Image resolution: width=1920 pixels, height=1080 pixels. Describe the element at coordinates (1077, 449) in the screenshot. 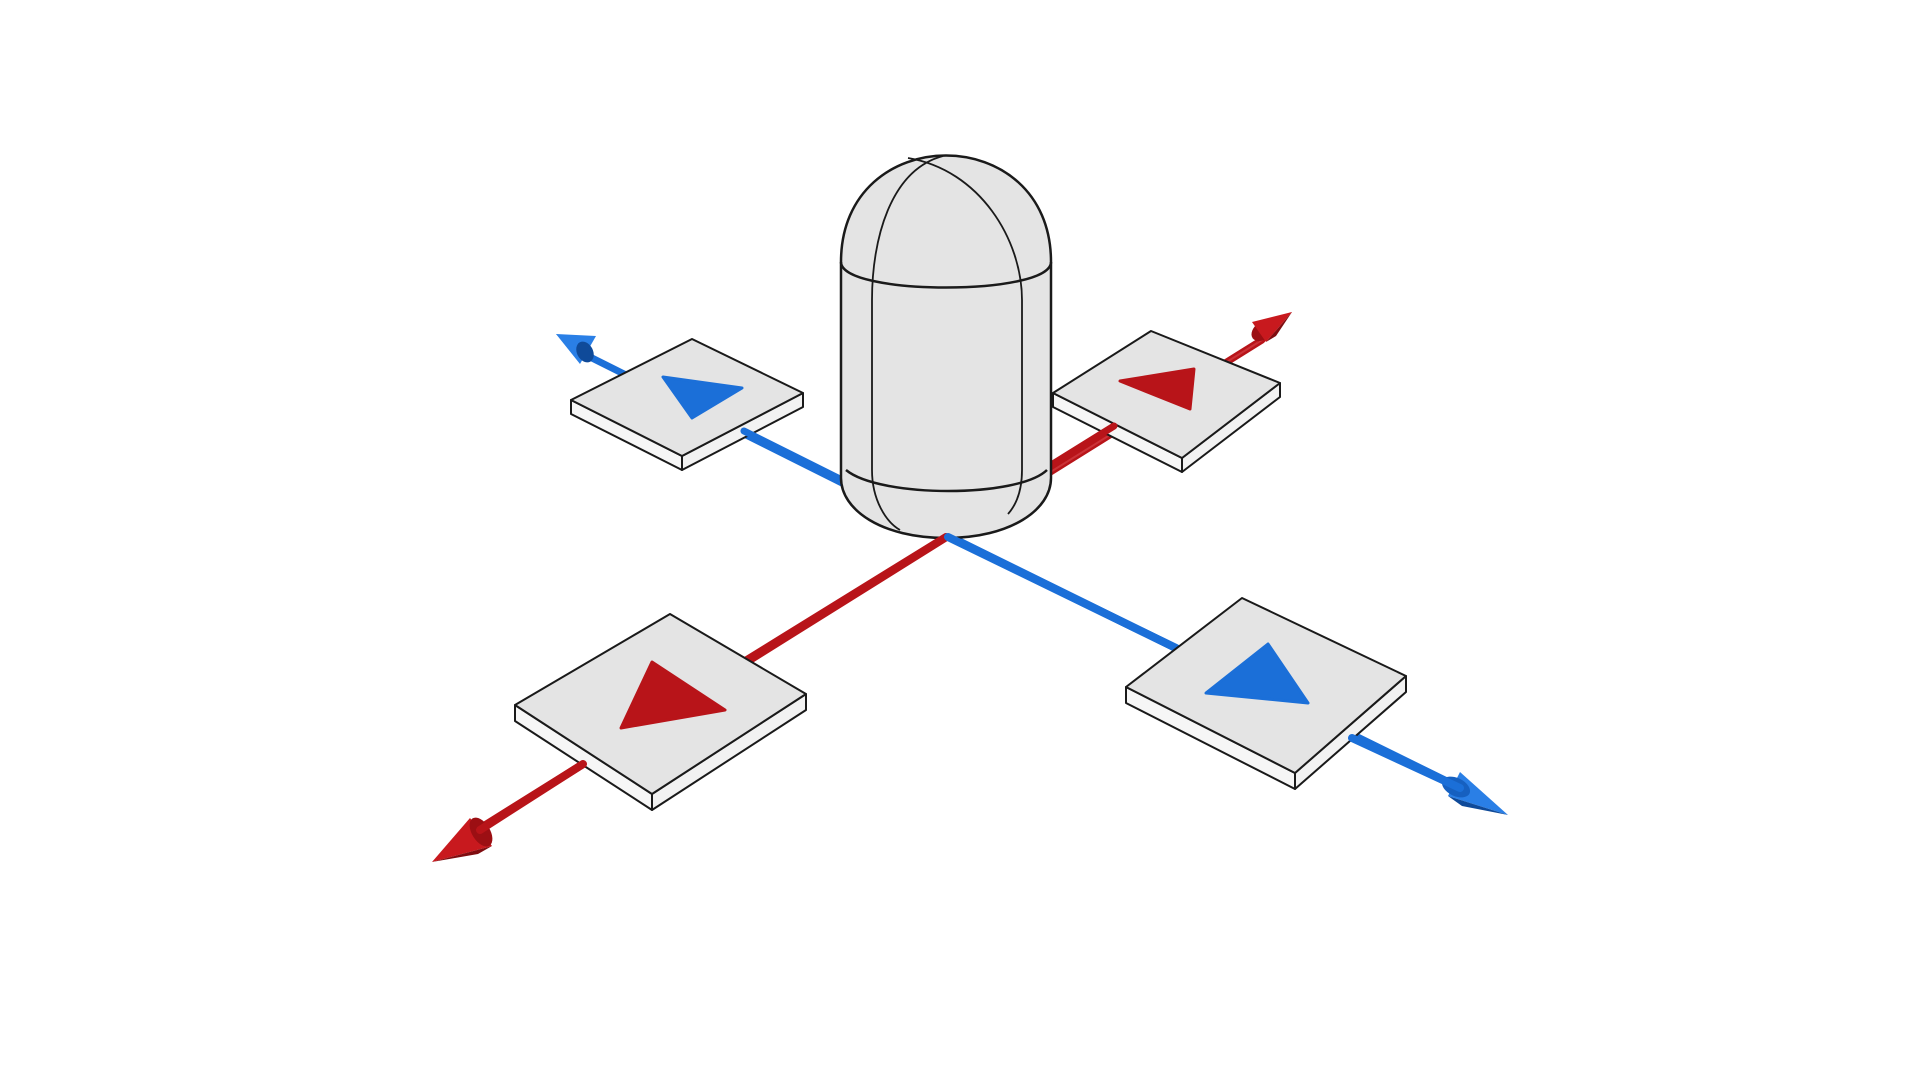

I see `red-axis-stub` at that location.